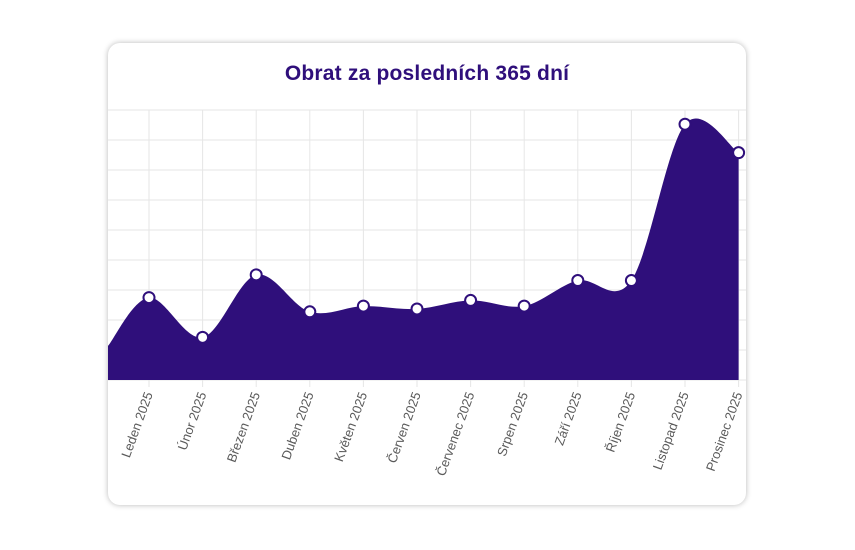  I want to click on x-tick-label: Březen 2025, so click(243, 427).